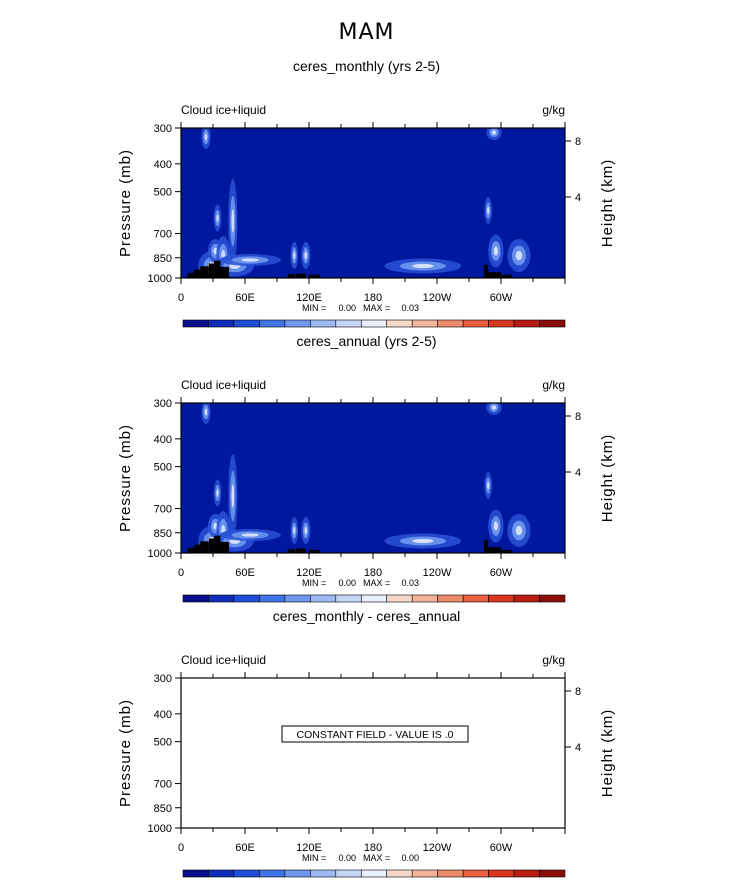 The image size is (733, 883). I want to click on longitude-tick-label: 120W, so click(437, 573).